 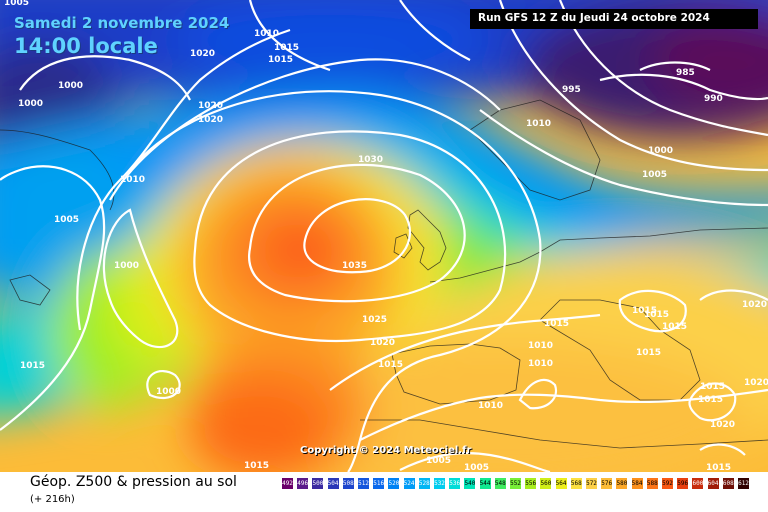 I want to click on legend-value: 572, so click(x=591, y=483).